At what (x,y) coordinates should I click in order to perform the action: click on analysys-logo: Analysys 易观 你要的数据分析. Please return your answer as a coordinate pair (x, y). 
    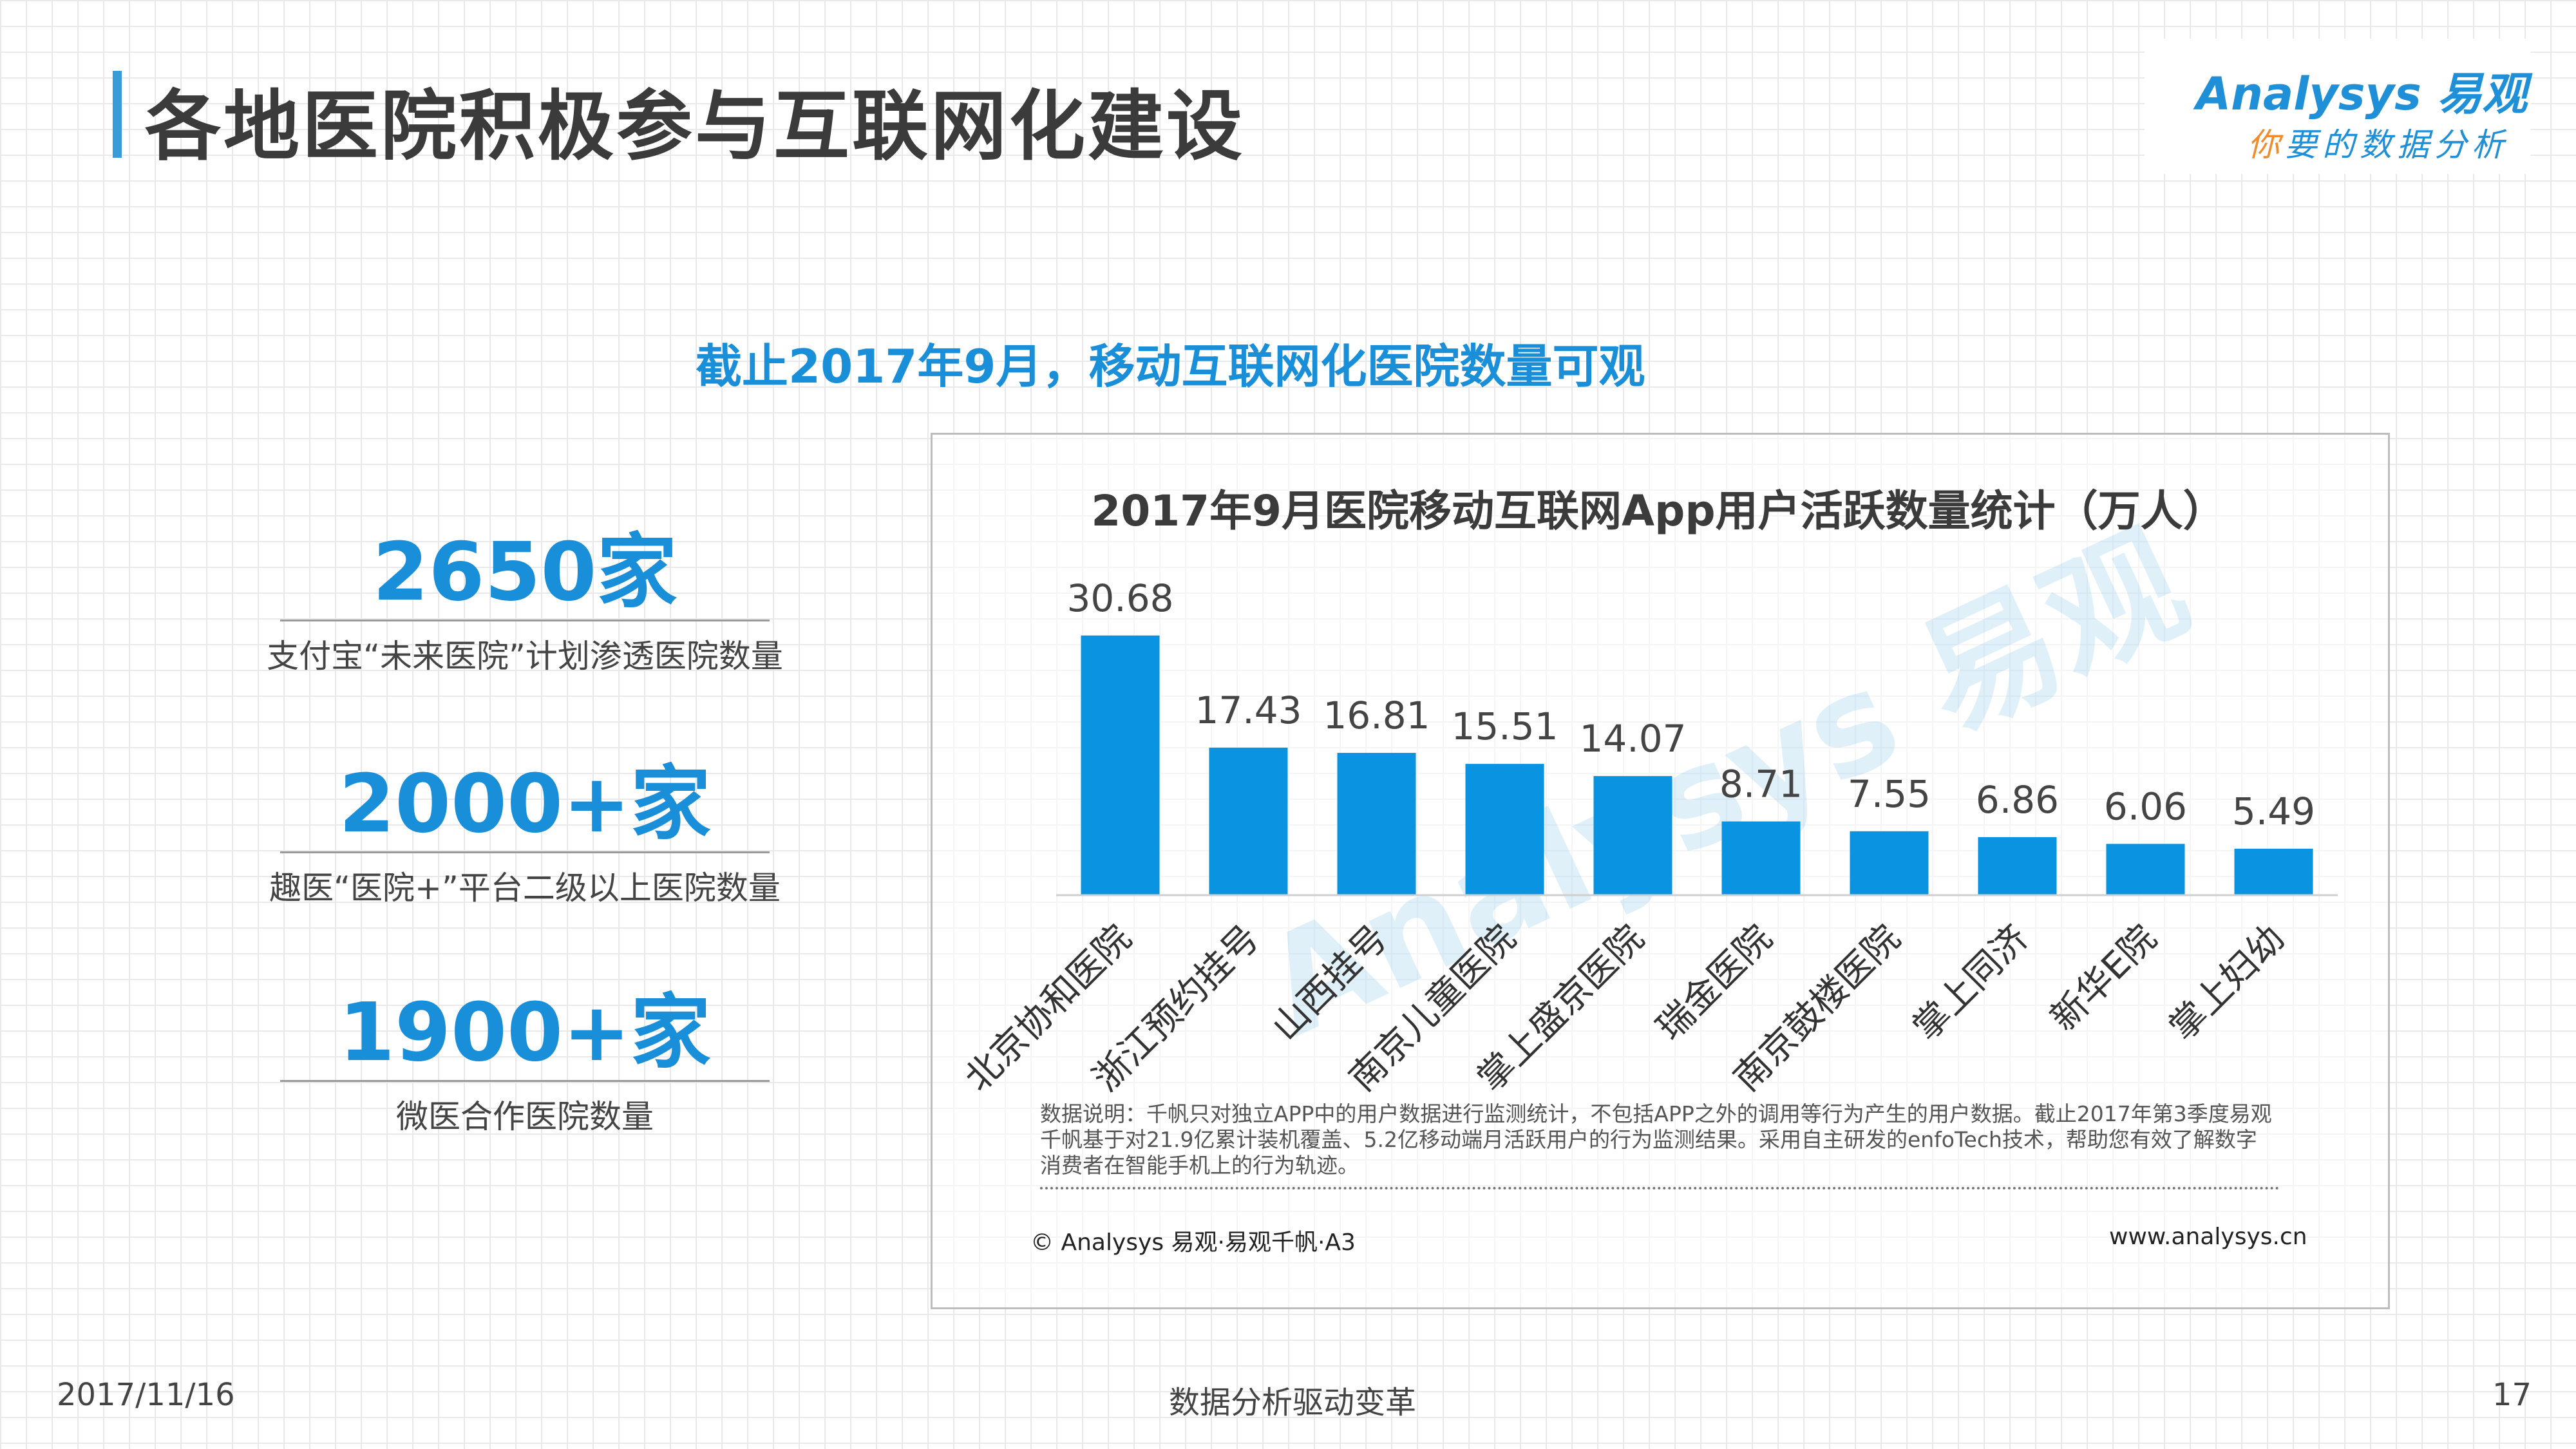
    Looking at the image, I should click on (2338, 107).